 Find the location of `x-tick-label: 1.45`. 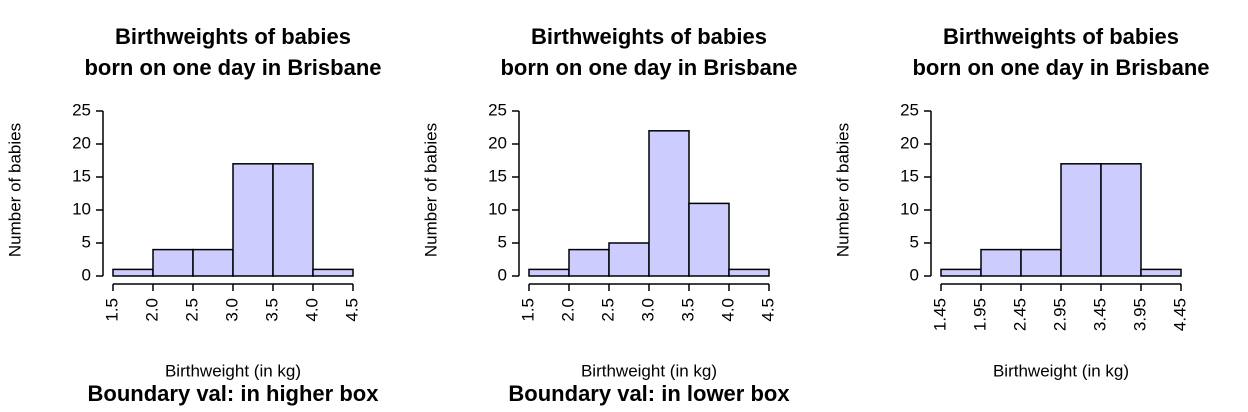

x-tick-label: 1.45 is located at coordinates (939, 314).